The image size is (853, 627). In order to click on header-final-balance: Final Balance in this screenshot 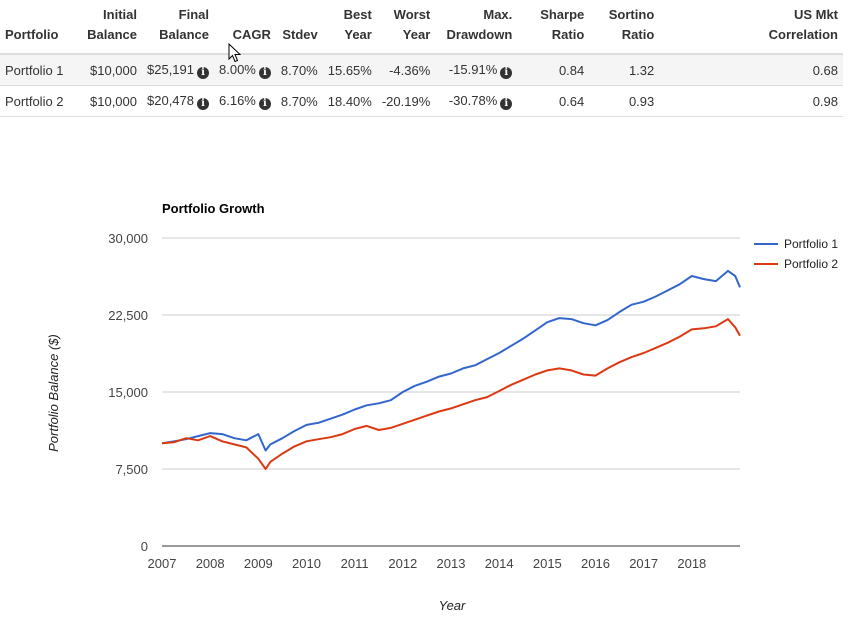, I will do `click(184, 24)`.